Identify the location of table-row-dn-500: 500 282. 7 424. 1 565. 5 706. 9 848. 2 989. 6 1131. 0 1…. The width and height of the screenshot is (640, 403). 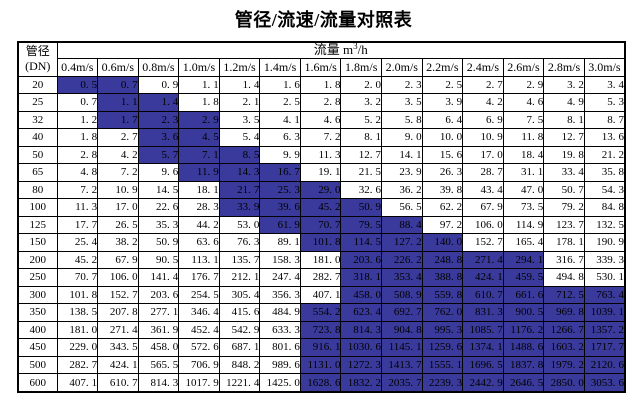
(321, 365).